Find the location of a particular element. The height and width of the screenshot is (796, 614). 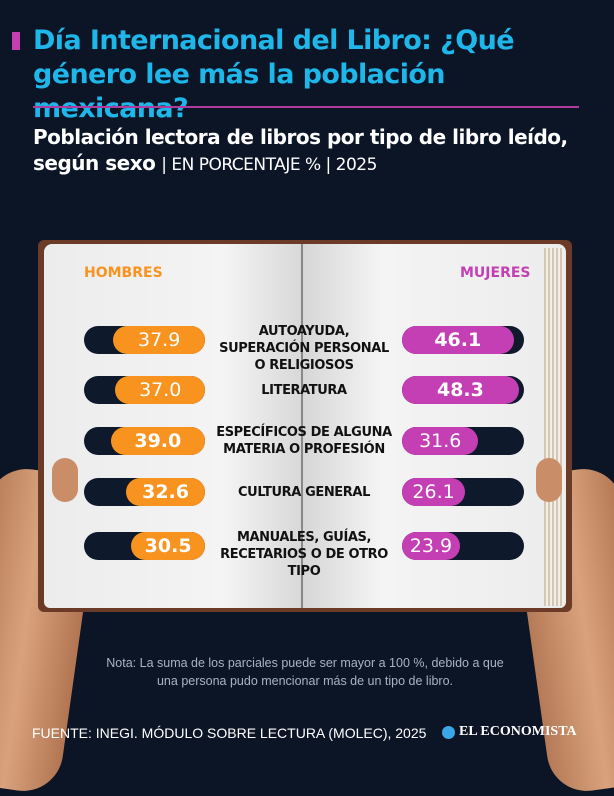

women-bar: 46.1 is located at coordinates (458, 340).